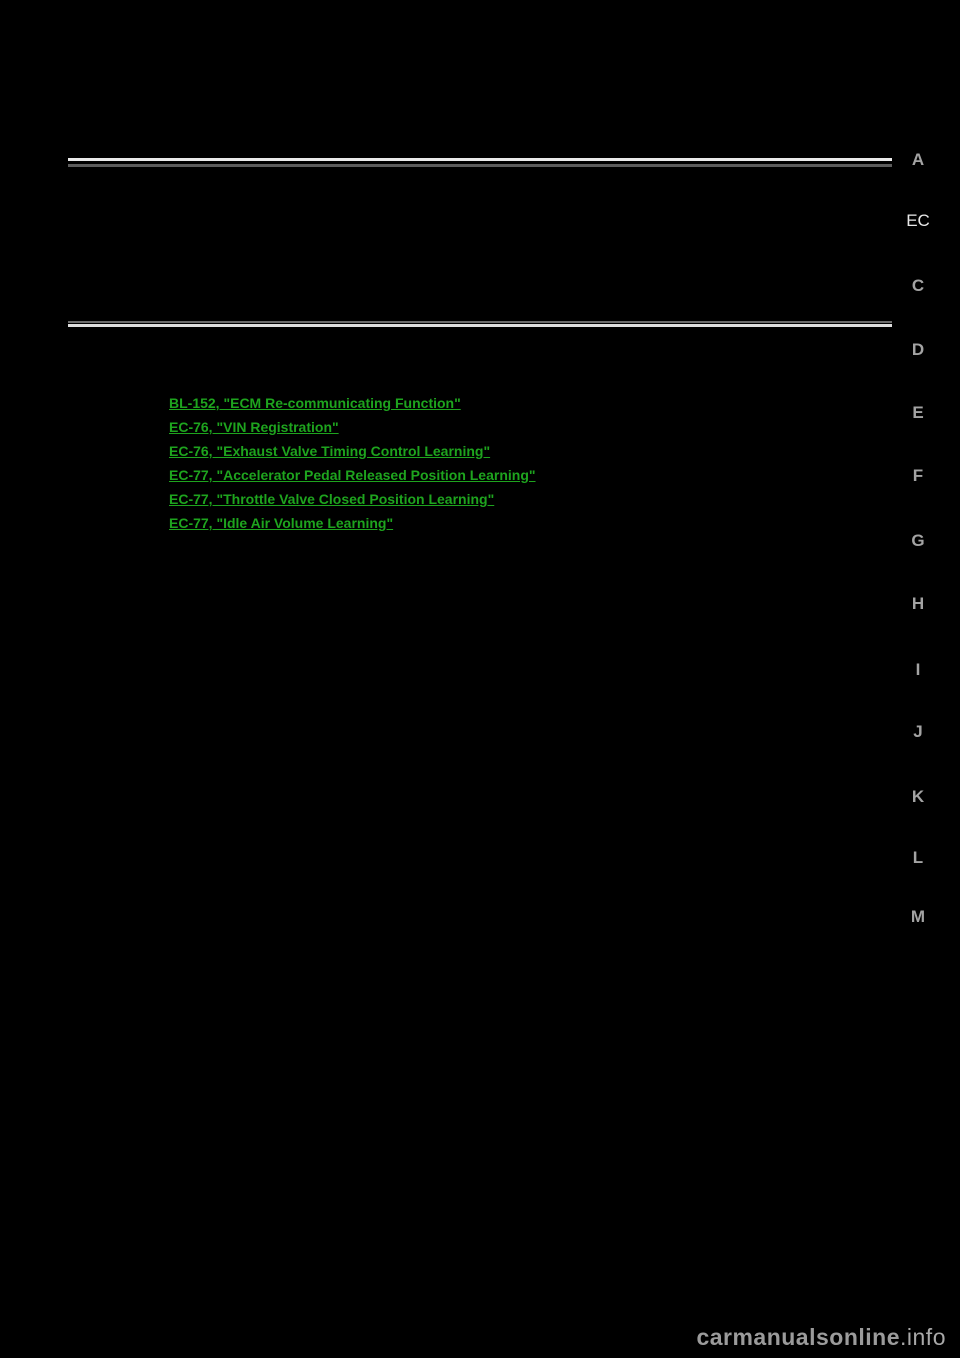 Image resolution: width=960 pixels, height=1358 pixels. I want to click on link-ecm-recommunicating-function: BL-152, "ECM Re-communicating Function", so click(315, 403).